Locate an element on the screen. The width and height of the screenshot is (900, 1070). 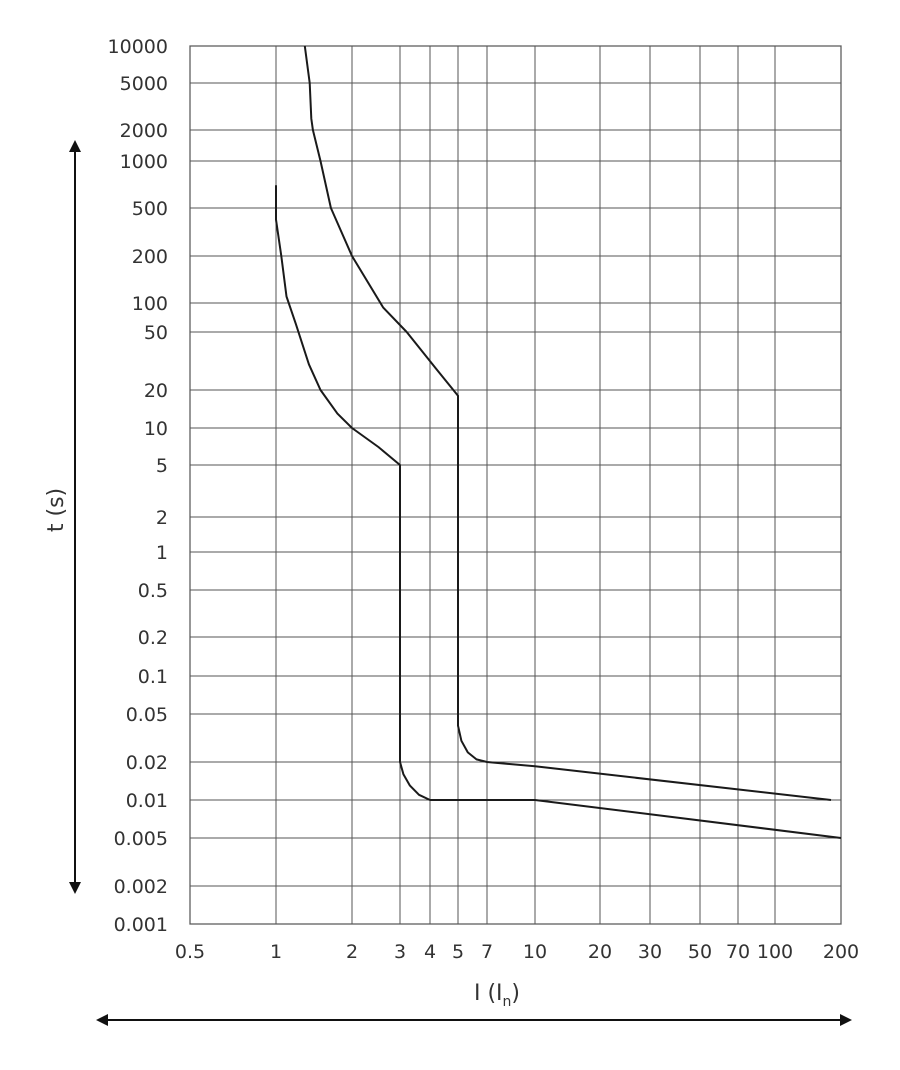
y-tick-label: 2000 is located at coordinates (144, 131).